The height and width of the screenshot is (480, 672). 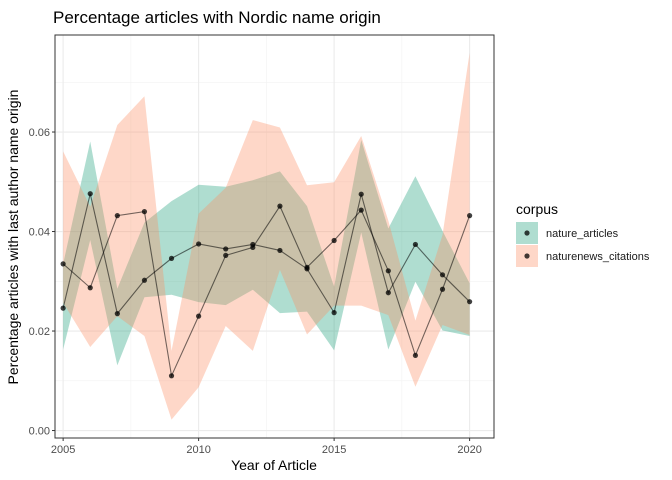 What do you see at coordinates (266, 447) in the screenshot?
I see `x-axis-ticks: 2005 2010 2015 2020` at bounding box center [266, 447].